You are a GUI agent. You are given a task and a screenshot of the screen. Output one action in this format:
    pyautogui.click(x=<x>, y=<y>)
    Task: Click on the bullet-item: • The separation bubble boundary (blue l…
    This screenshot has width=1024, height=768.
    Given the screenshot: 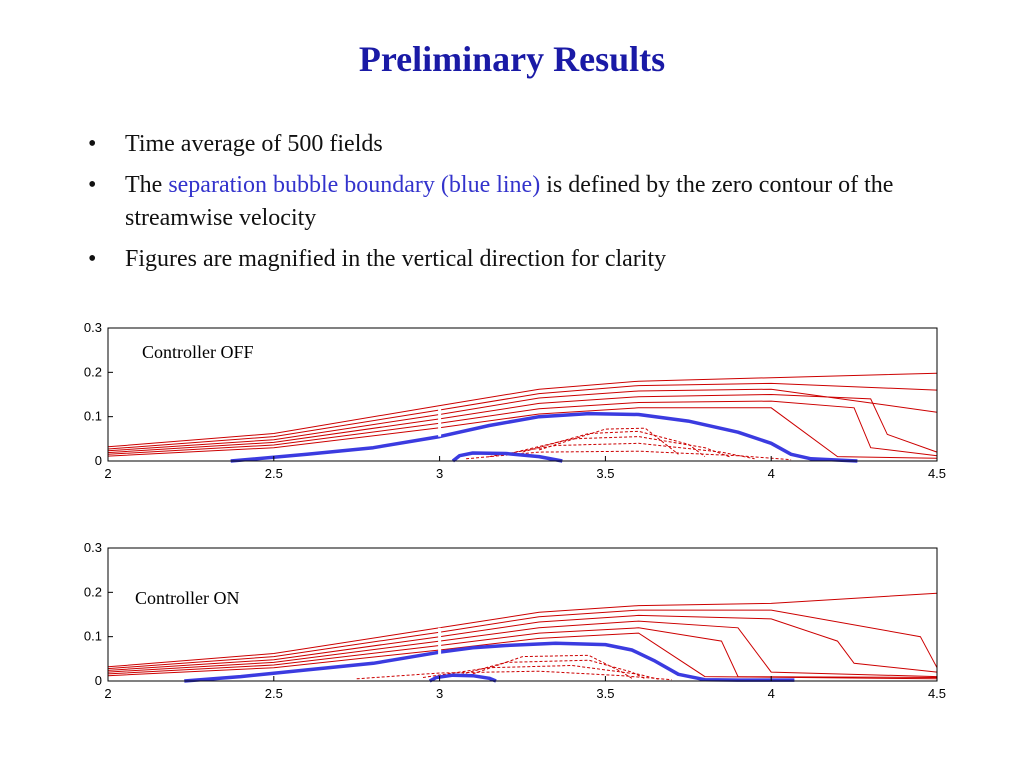 What is the action you would take?
    pyautogui.click(x=528, y=202)
    